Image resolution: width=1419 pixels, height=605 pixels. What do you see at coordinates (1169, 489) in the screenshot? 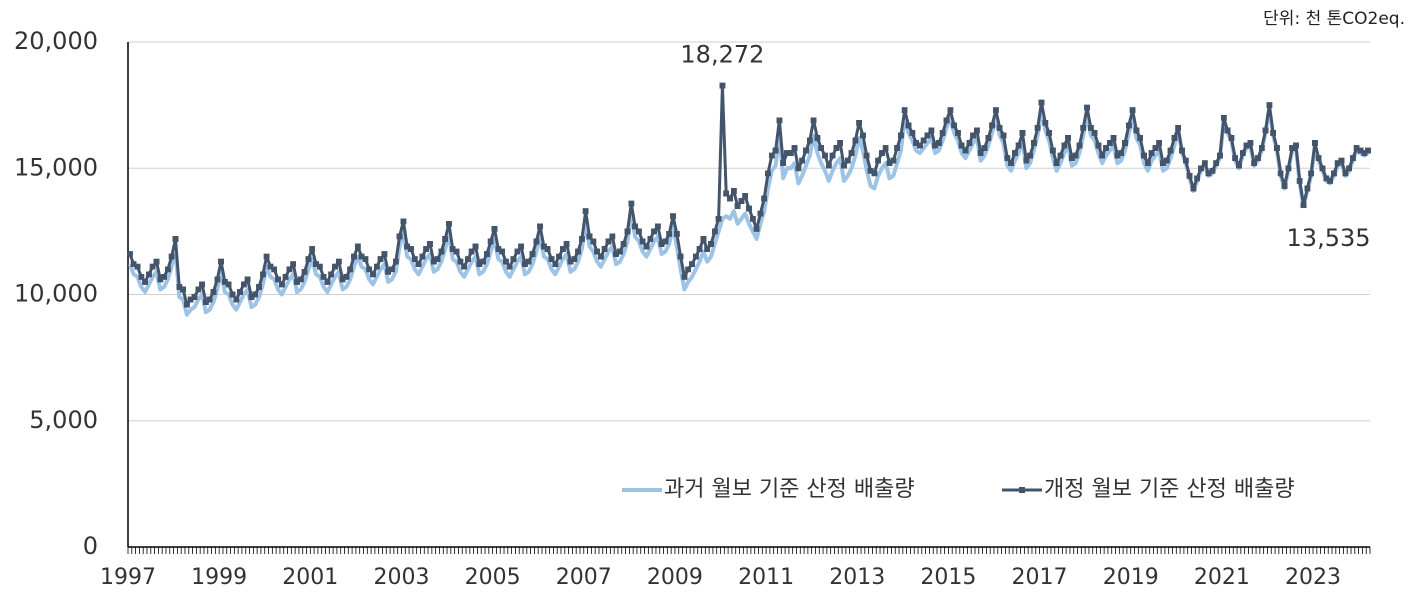
I see `legend-label: 개정 월보 기준 산정 배출량` at bounding box center [1169, 489].